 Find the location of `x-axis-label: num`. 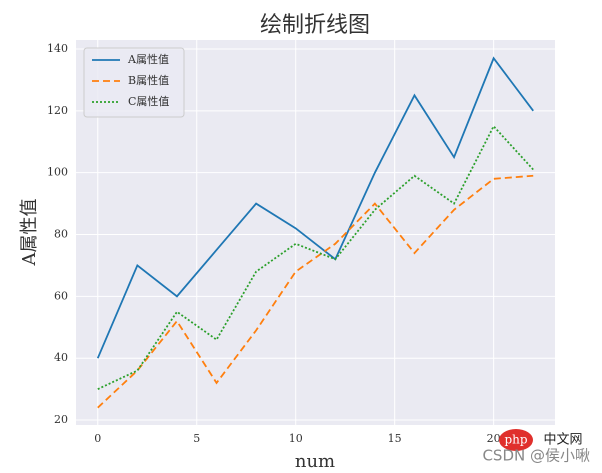

x-axis-label: num is located at coordinates (315, 461).